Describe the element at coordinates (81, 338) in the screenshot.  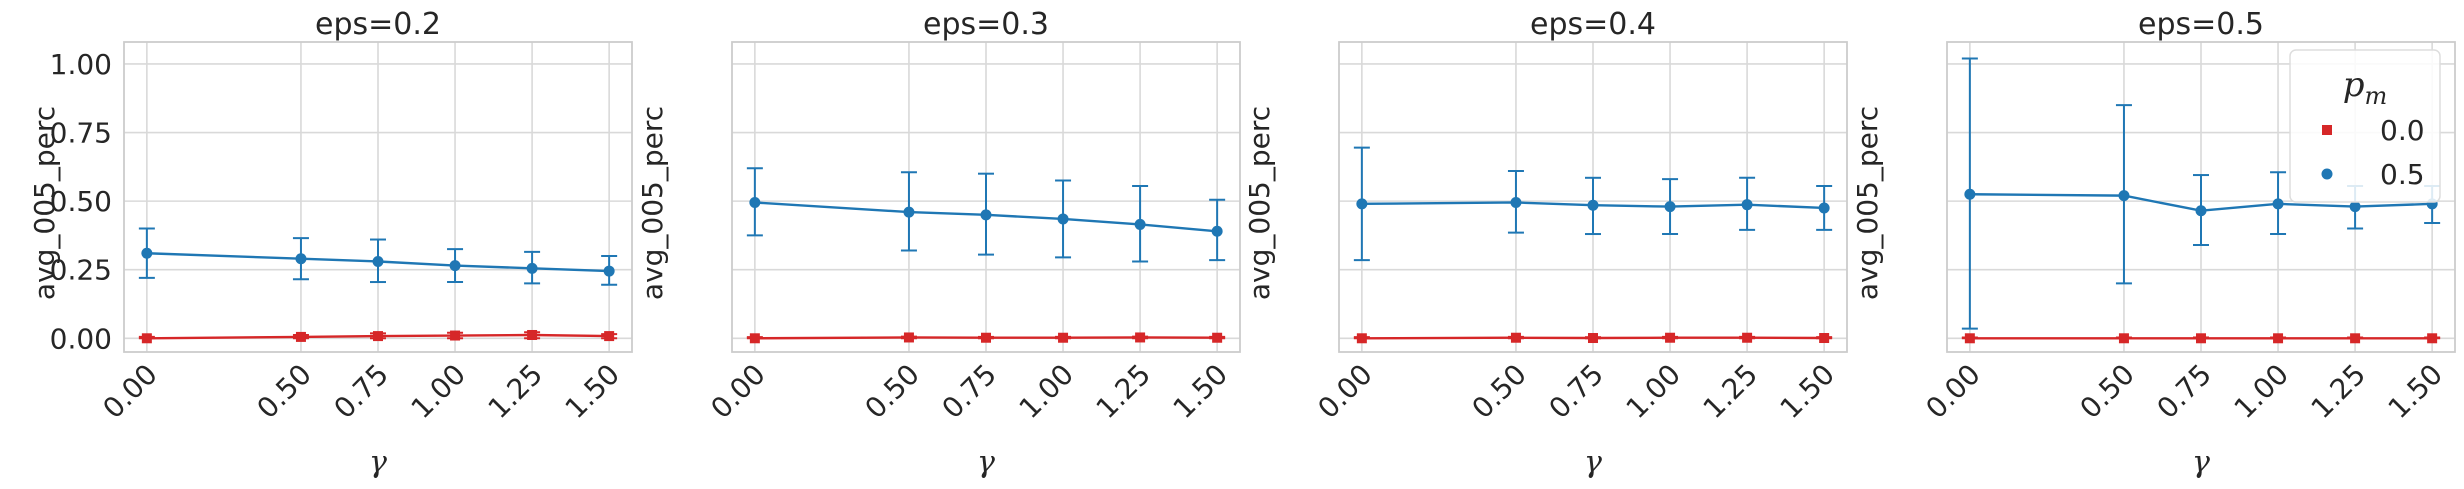
I see `y-tick-label: 0.00` at that location.